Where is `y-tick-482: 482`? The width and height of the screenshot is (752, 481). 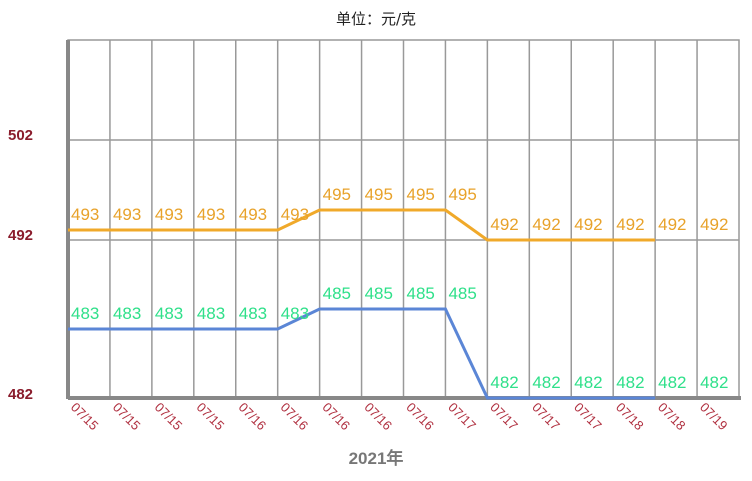 y-tick-482: 482 is located at coordinates (21, 394).